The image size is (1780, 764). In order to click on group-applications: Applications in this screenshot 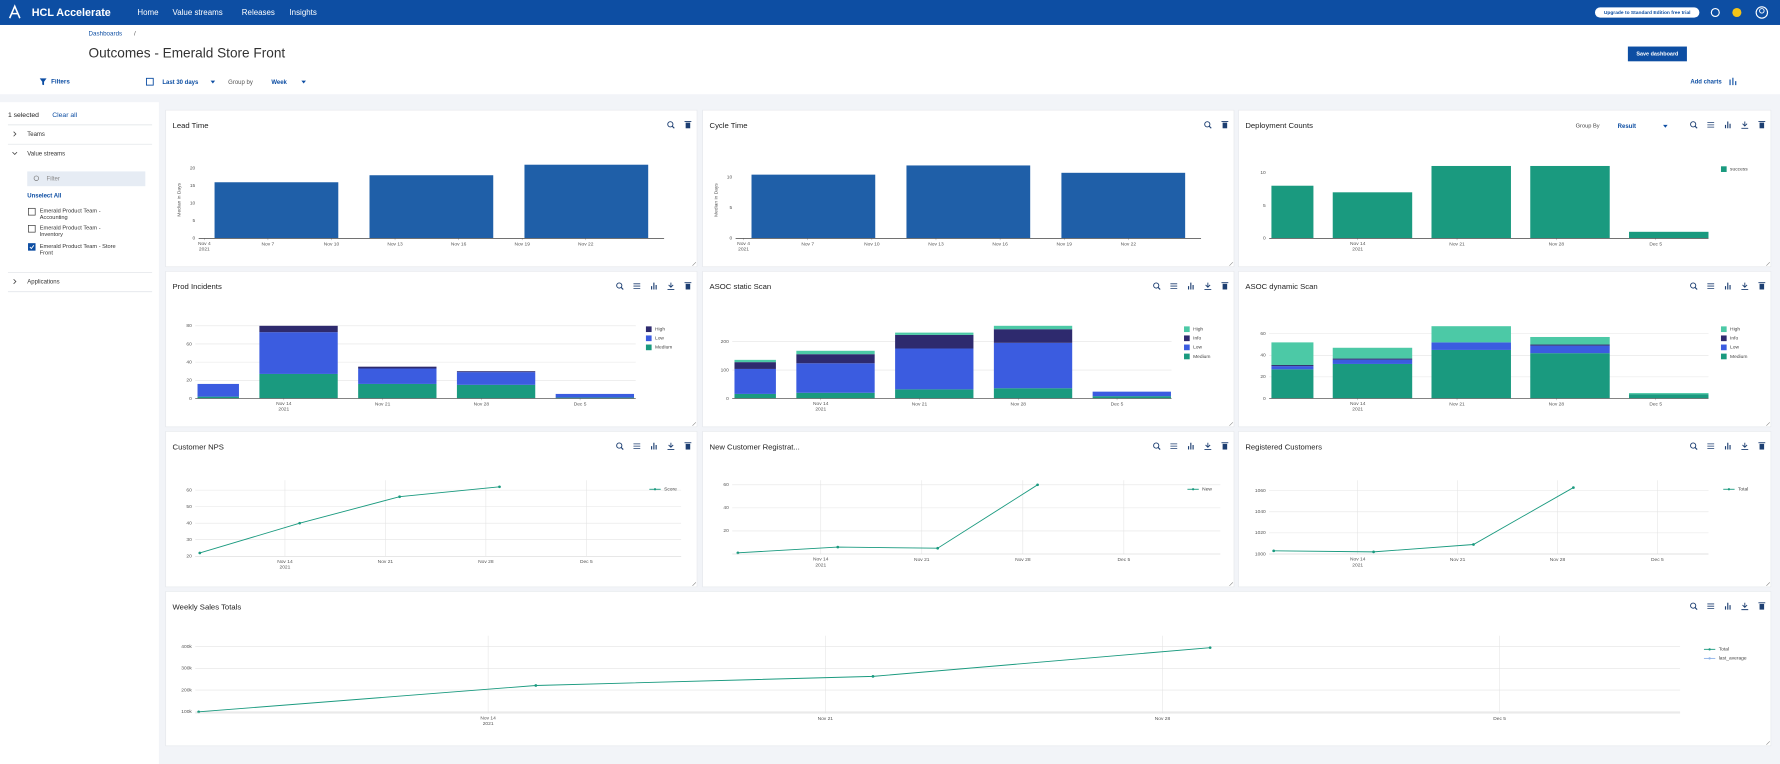, I will do `click(43, 283)`.